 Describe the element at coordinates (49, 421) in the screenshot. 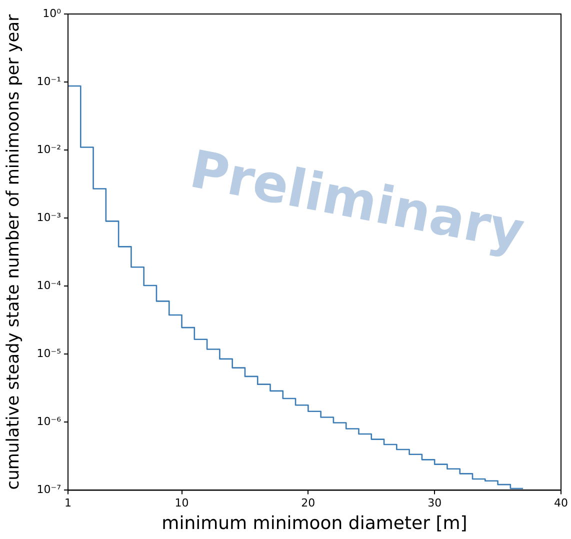

I see `y-tick-label: 10⁻⁶` at that location.